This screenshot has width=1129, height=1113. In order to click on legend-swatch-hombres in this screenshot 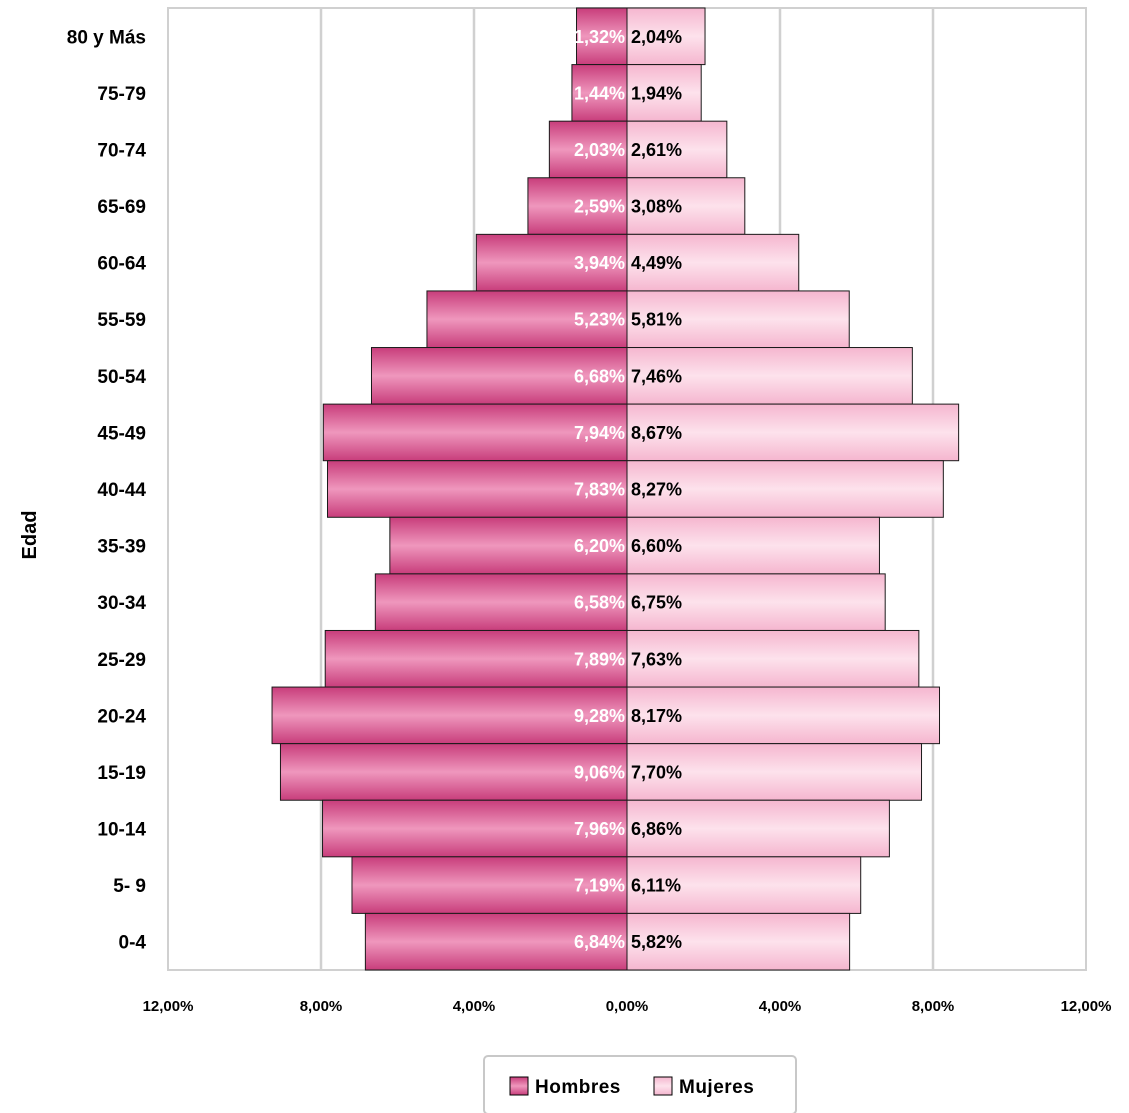, I will do `click(519, 1086)`.